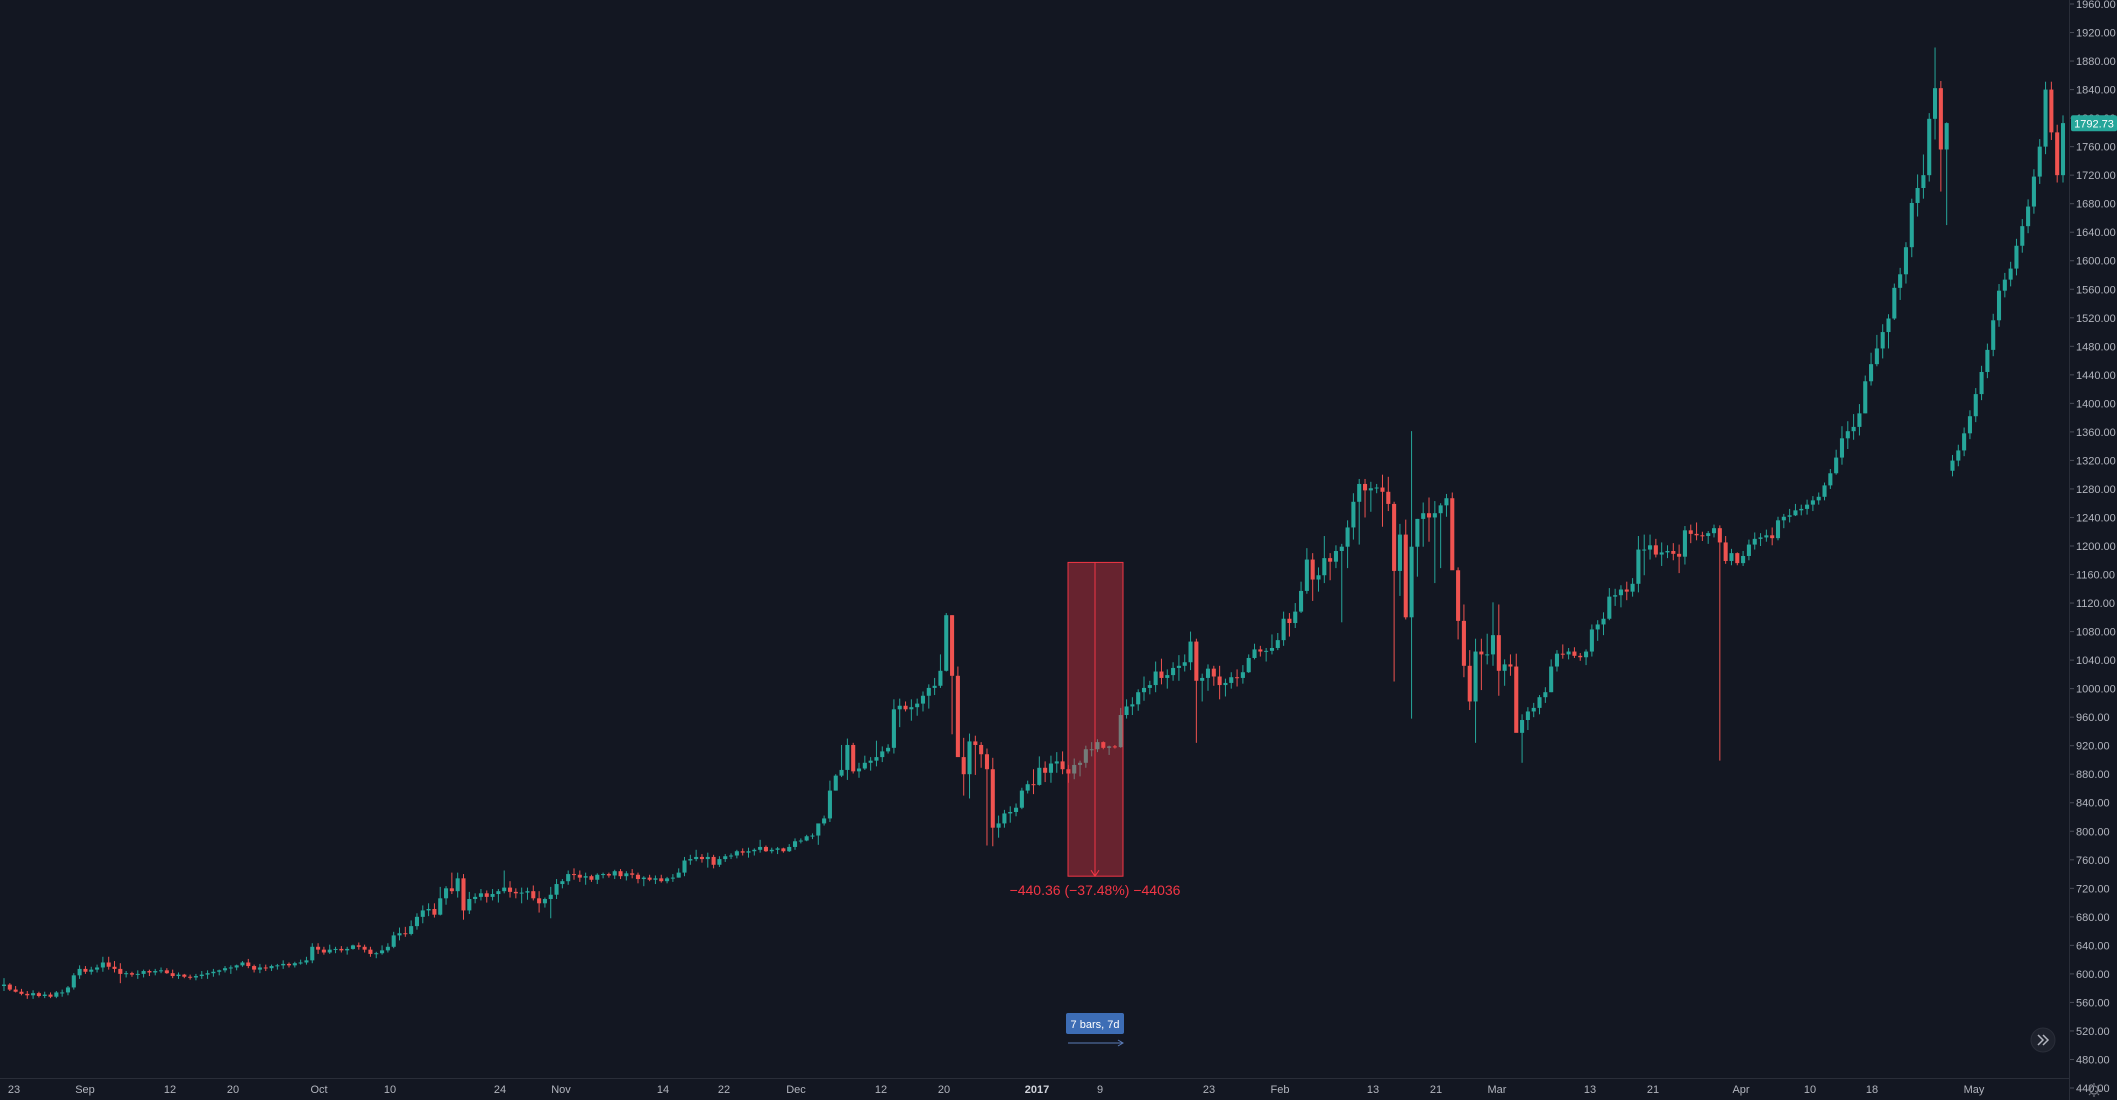  What do you see at coordinates (85, 1090) in the screenshot?
I see `time-axis-label: Sep` at bounding box center [85, 1090].